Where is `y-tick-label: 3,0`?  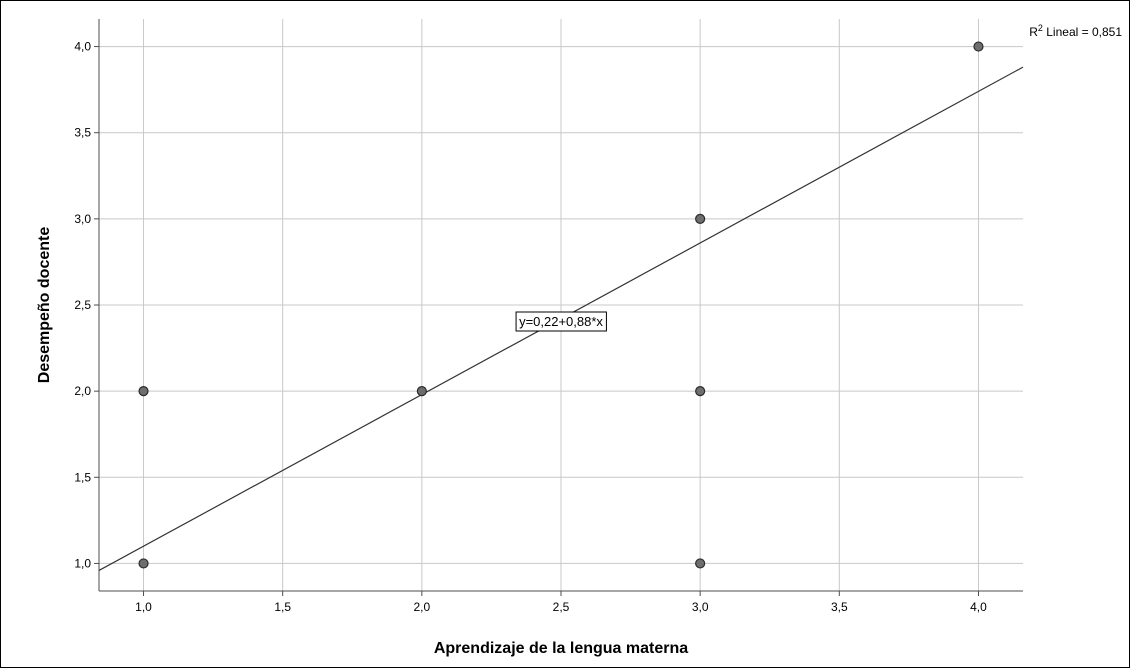
y-tick-label: 3,0 is located at coordinates (82, 219).